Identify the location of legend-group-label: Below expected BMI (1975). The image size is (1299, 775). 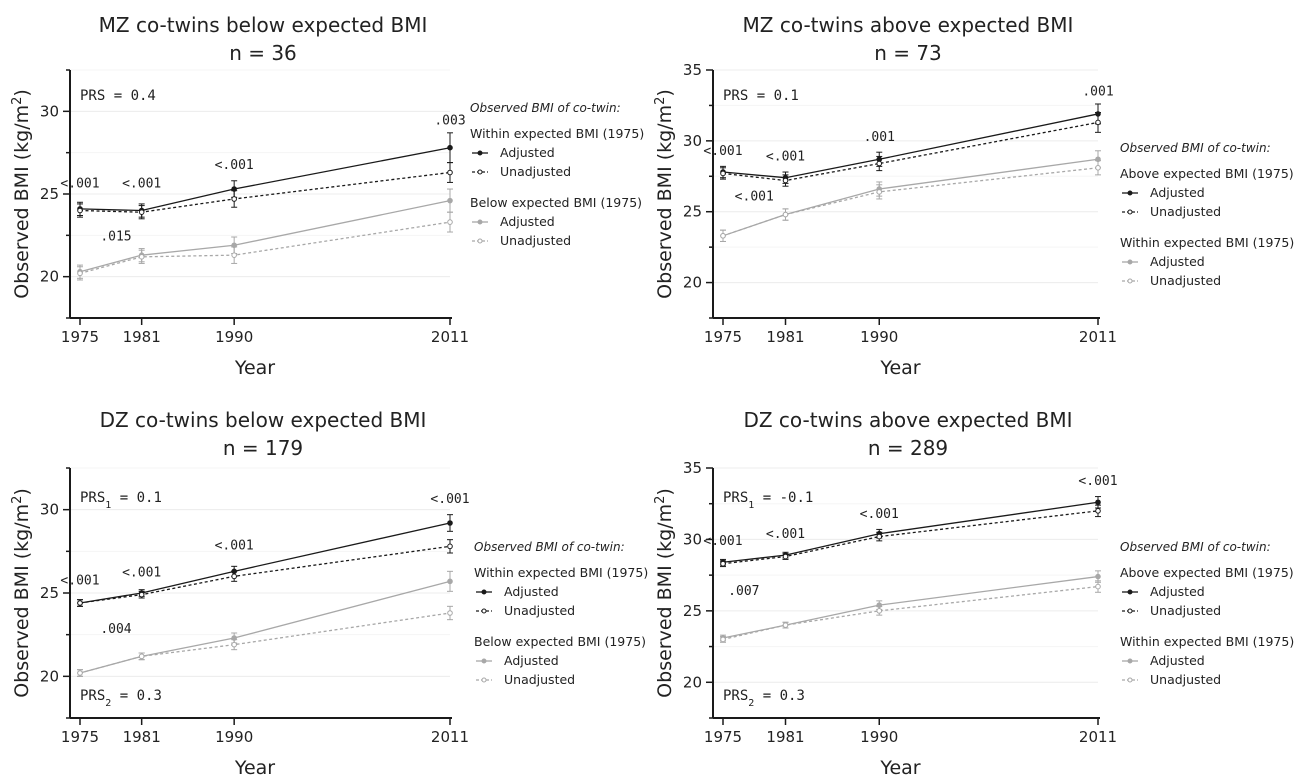
(556, 202).